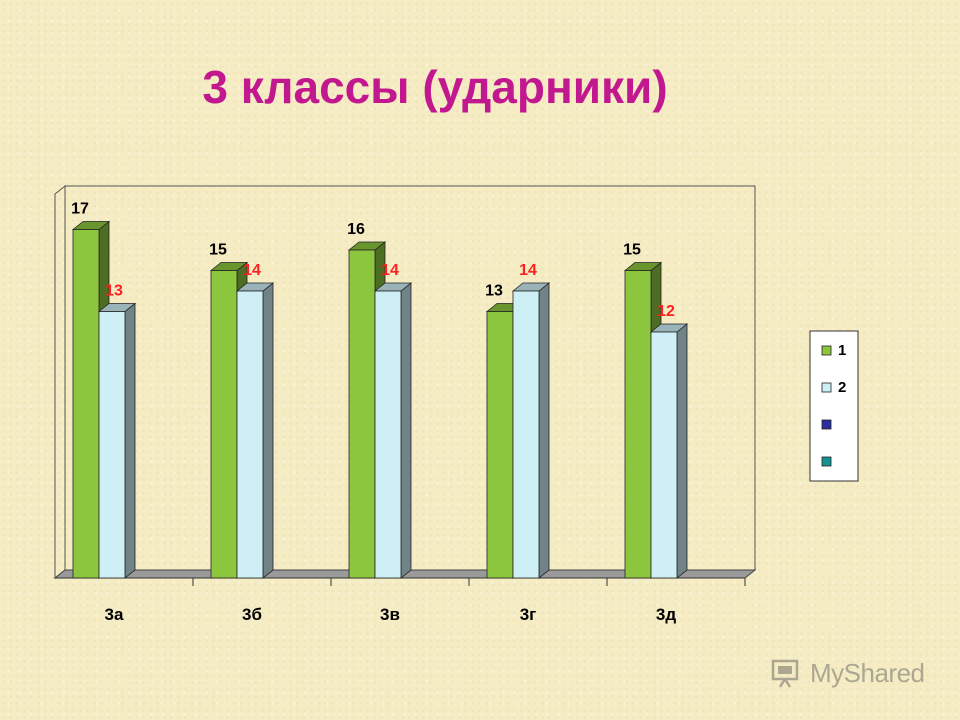  Describe the element at coordinates (435, 87) in the screenshot. I see `chart-title: 3 классы (ударники)` at that location.